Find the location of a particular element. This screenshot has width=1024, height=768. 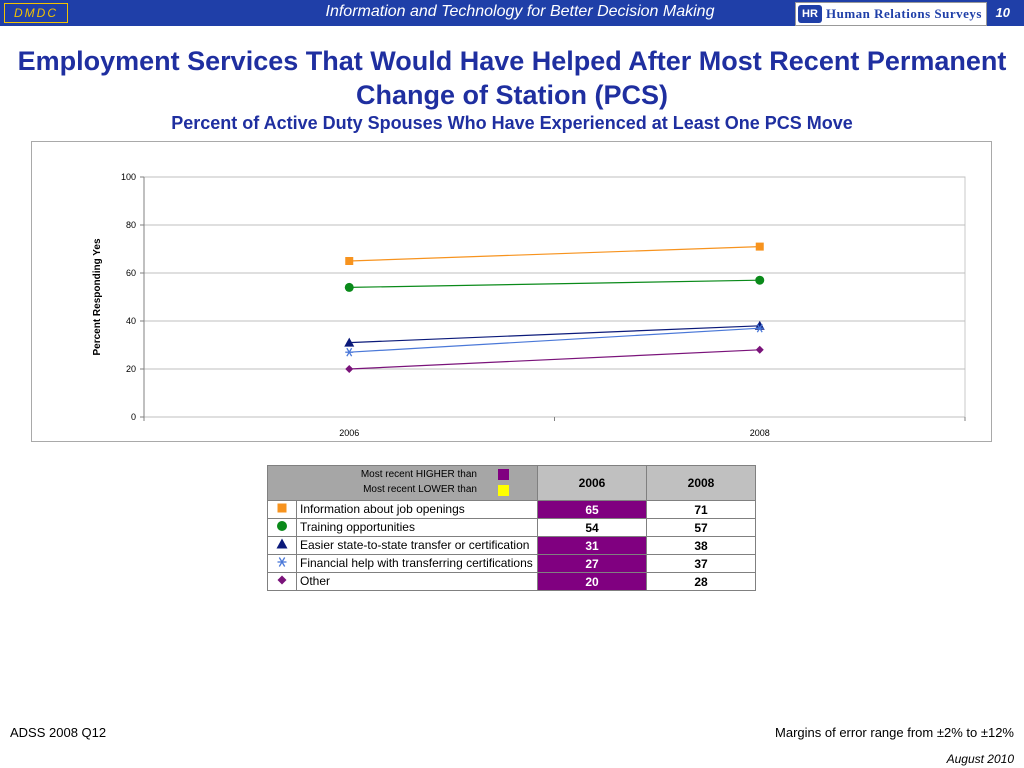

value-2008: 37 is located at coordinates (701, 563).